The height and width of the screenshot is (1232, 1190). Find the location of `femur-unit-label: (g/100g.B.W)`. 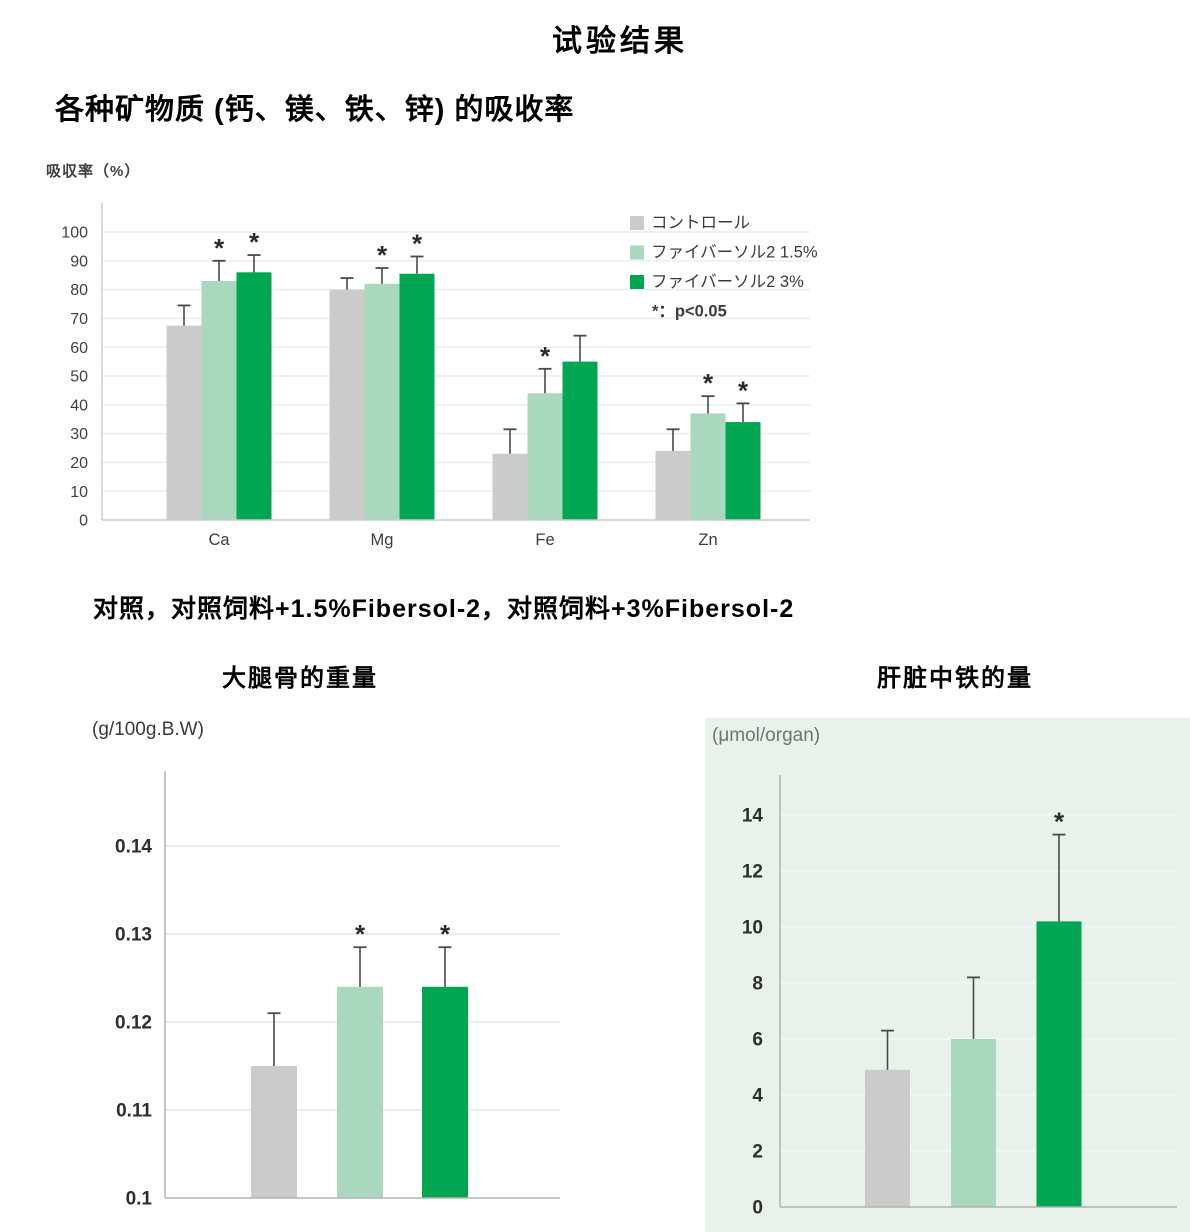

femur-unit-label: (g/100g.B.W) is located at coordinates (148, 729).